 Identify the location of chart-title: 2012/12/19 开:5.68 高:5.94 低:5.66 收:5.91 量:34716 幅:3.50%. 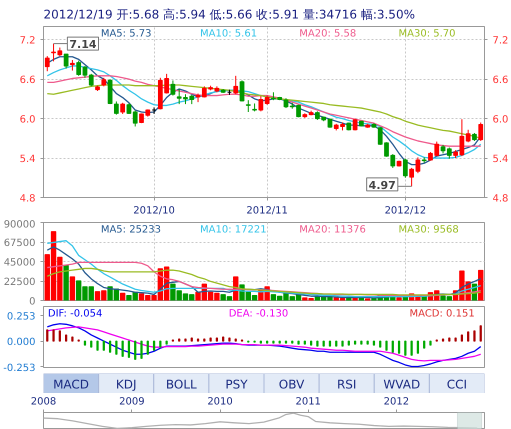
(229, 15).